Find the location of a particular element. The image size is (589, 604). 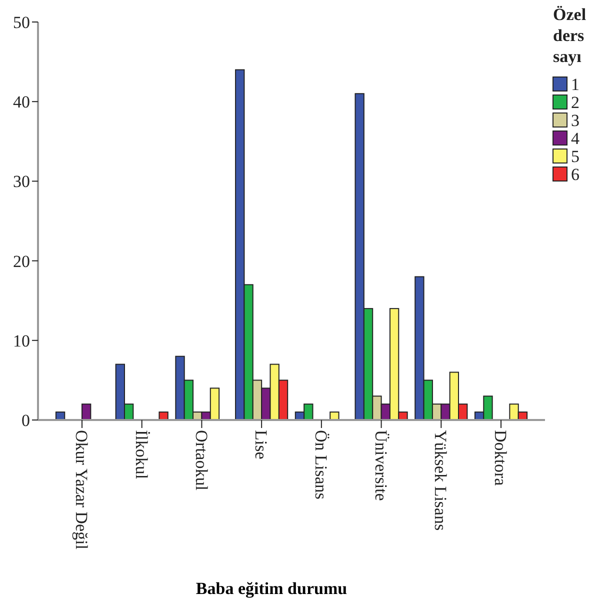

y-tick-label: 40 is located at coordinates (21, 102).